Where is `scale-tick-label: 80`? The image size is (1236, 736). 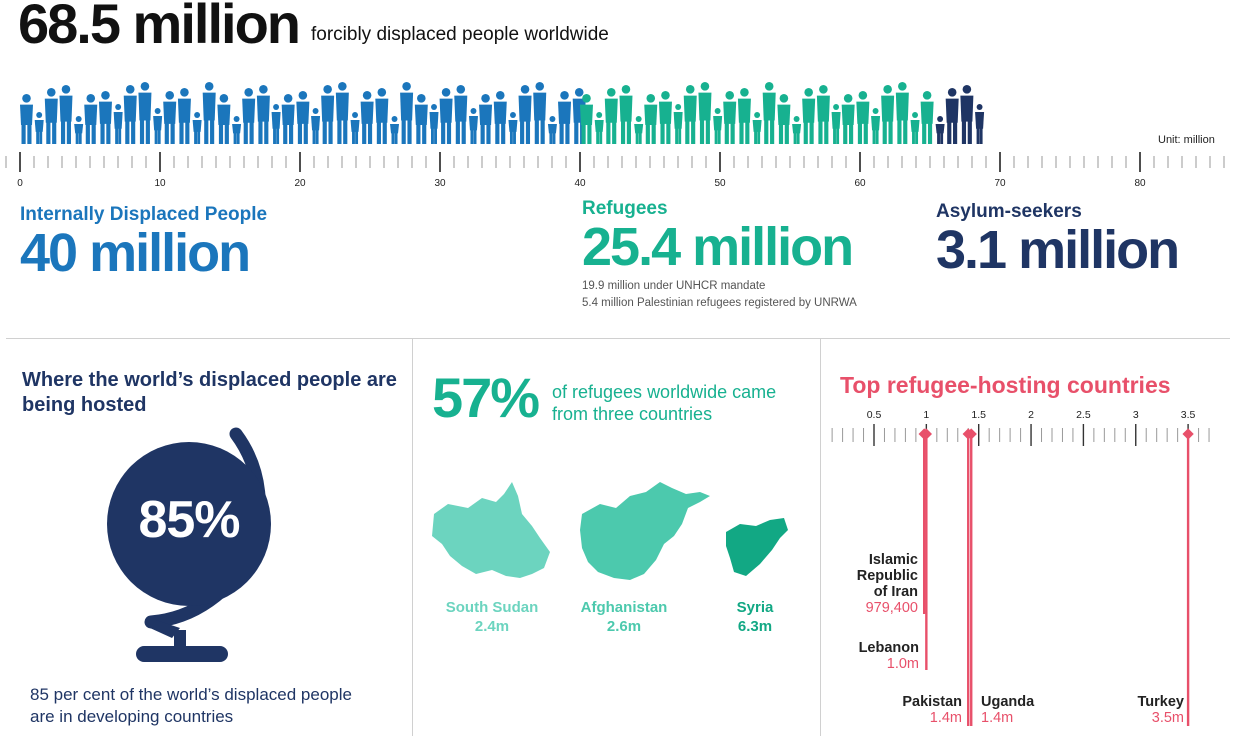
scale-tick-label: 80 is located at coordinates (1140, 183).